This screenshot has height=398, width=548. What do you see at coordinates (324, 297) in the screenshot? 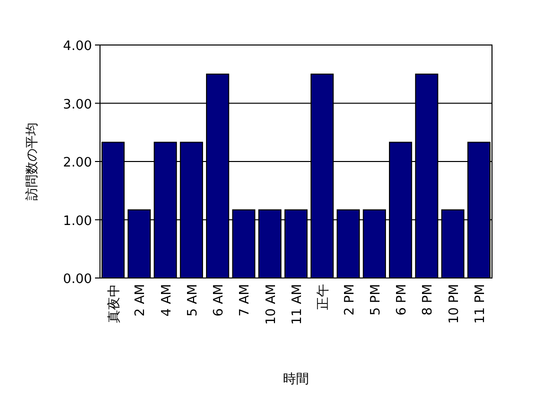
I see `x-tick-label: 正午` at bounding box center [324, 297].